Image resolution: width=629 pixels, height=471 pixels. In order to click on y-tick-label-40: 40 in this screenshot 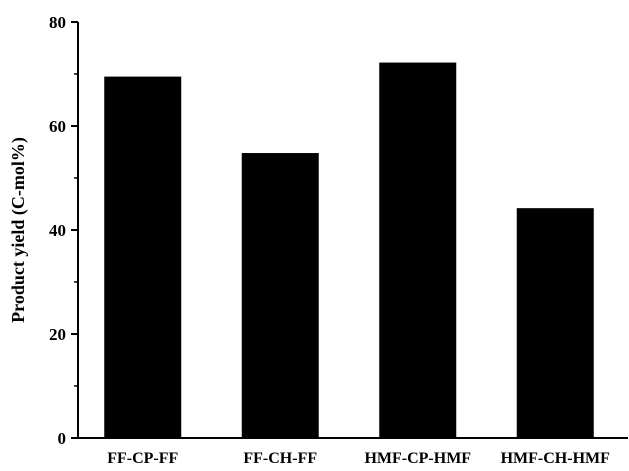, I will do `click(57, 230)`.